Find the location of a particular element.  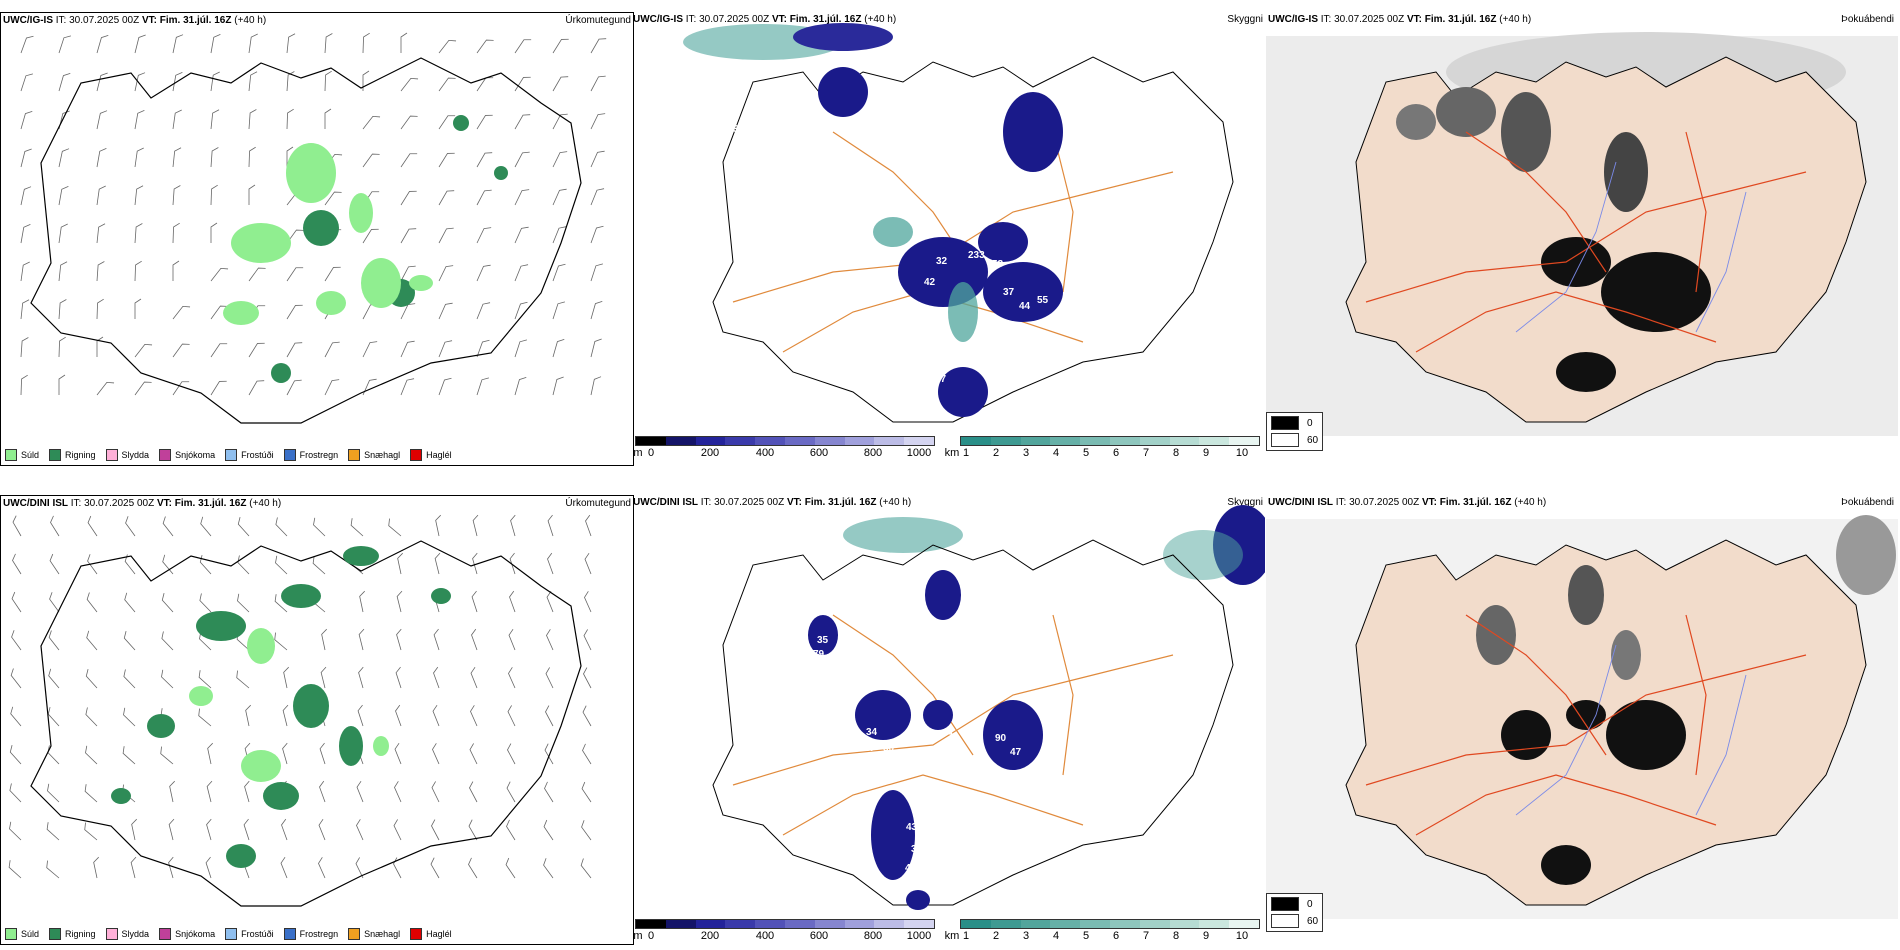

visibility-label: 6 is located at coordinates (732, 95).